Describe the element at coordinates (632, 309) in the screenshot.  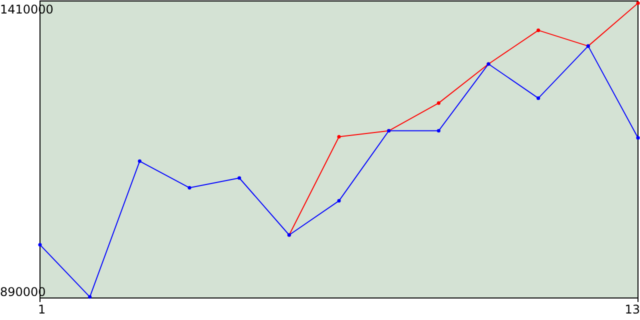
I see `x-tick-label: 13` at that location.